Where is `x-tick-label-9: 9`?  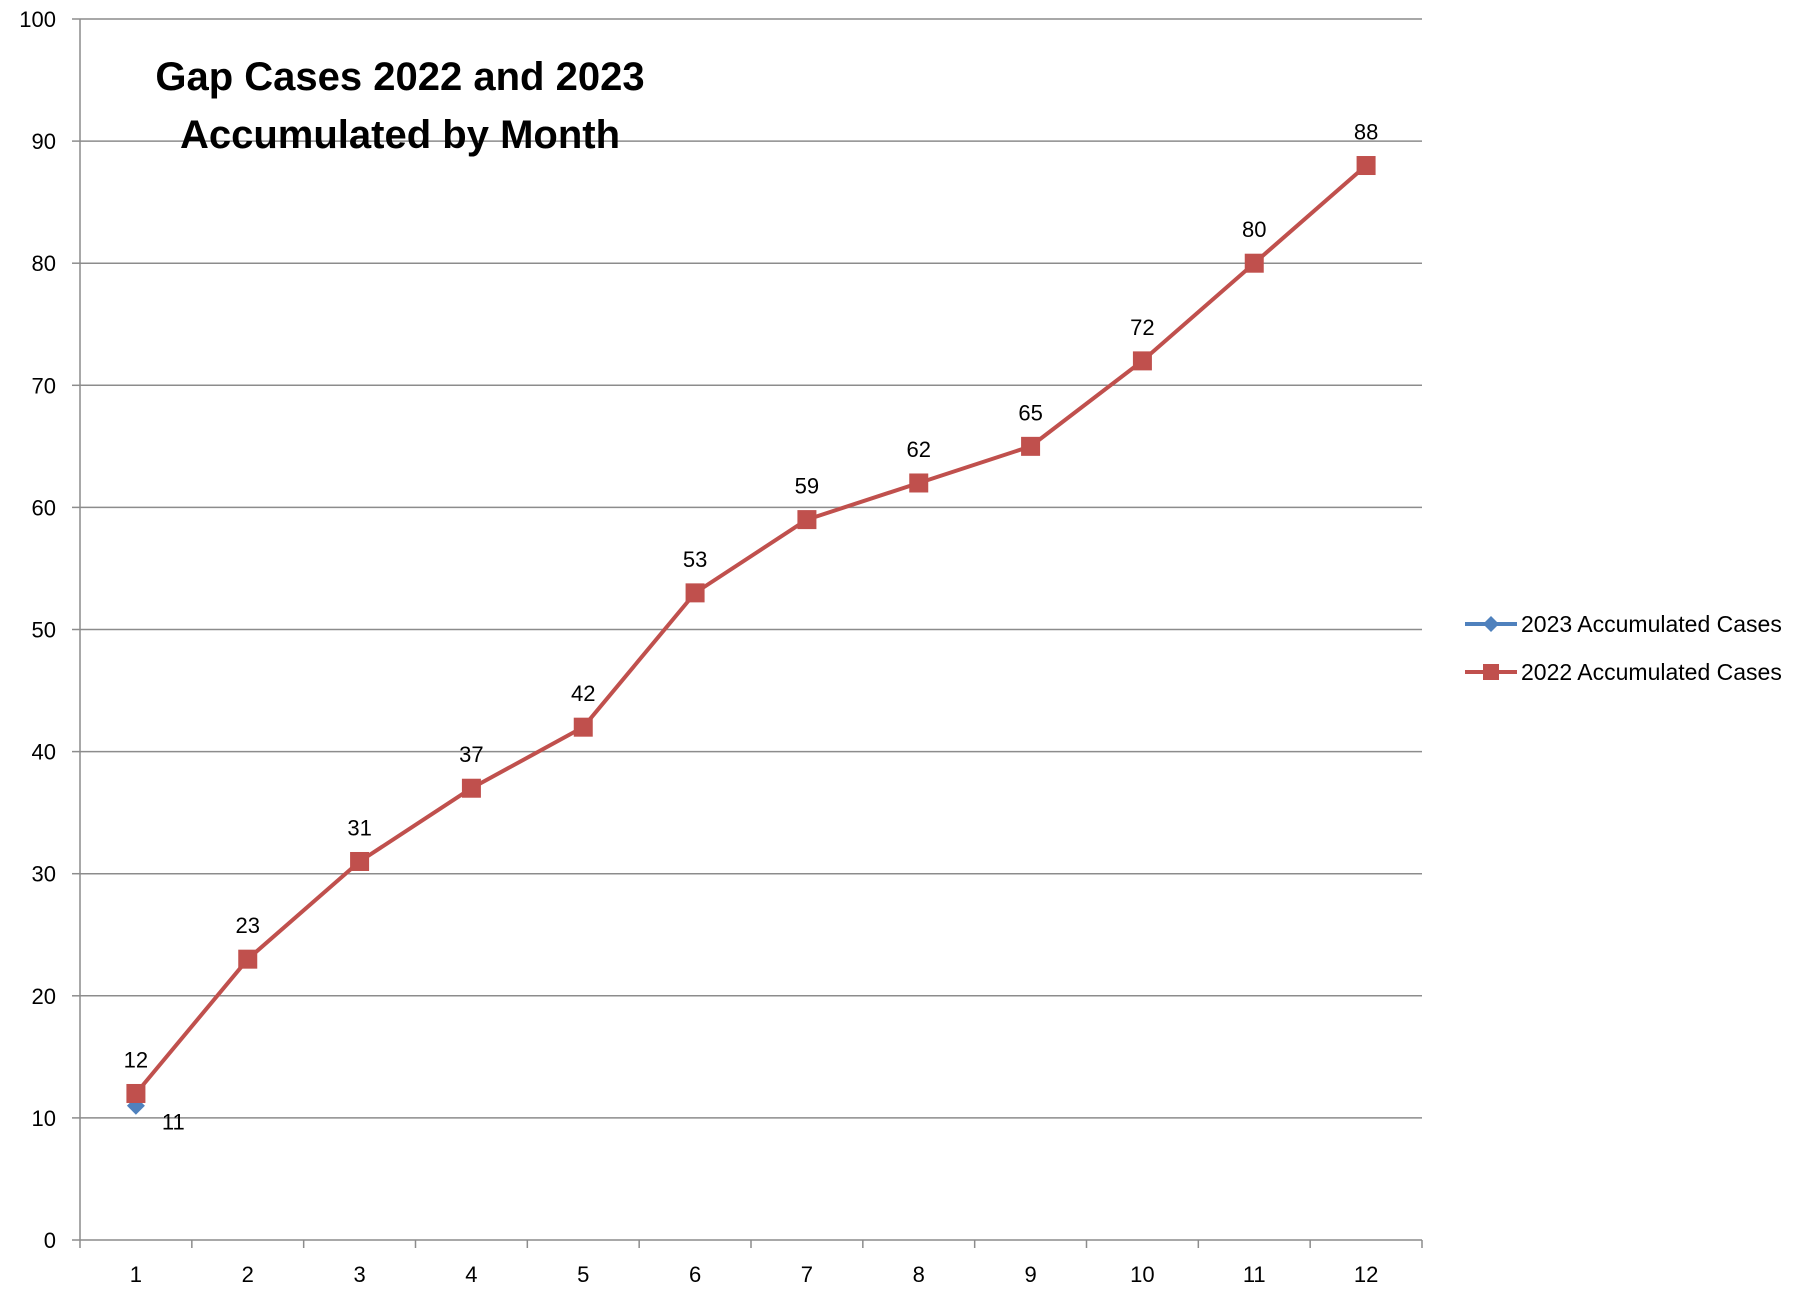
x-tick-label-9: 9 is located at coordinates (1030, 1274).